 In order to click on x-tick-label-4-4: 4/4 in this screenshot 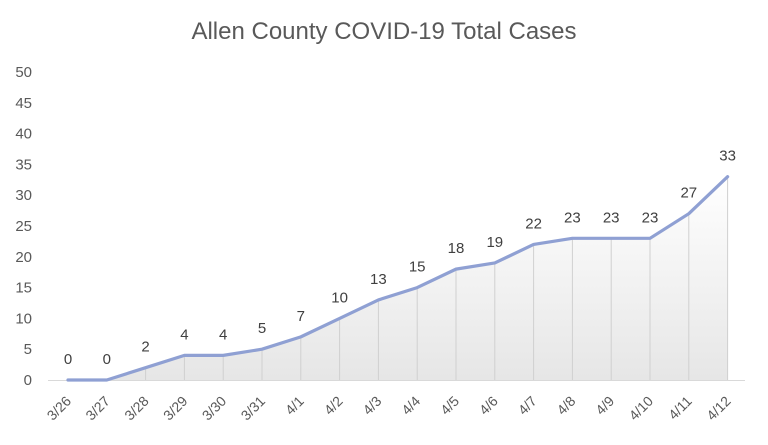, I will do `click(410, 405)`.